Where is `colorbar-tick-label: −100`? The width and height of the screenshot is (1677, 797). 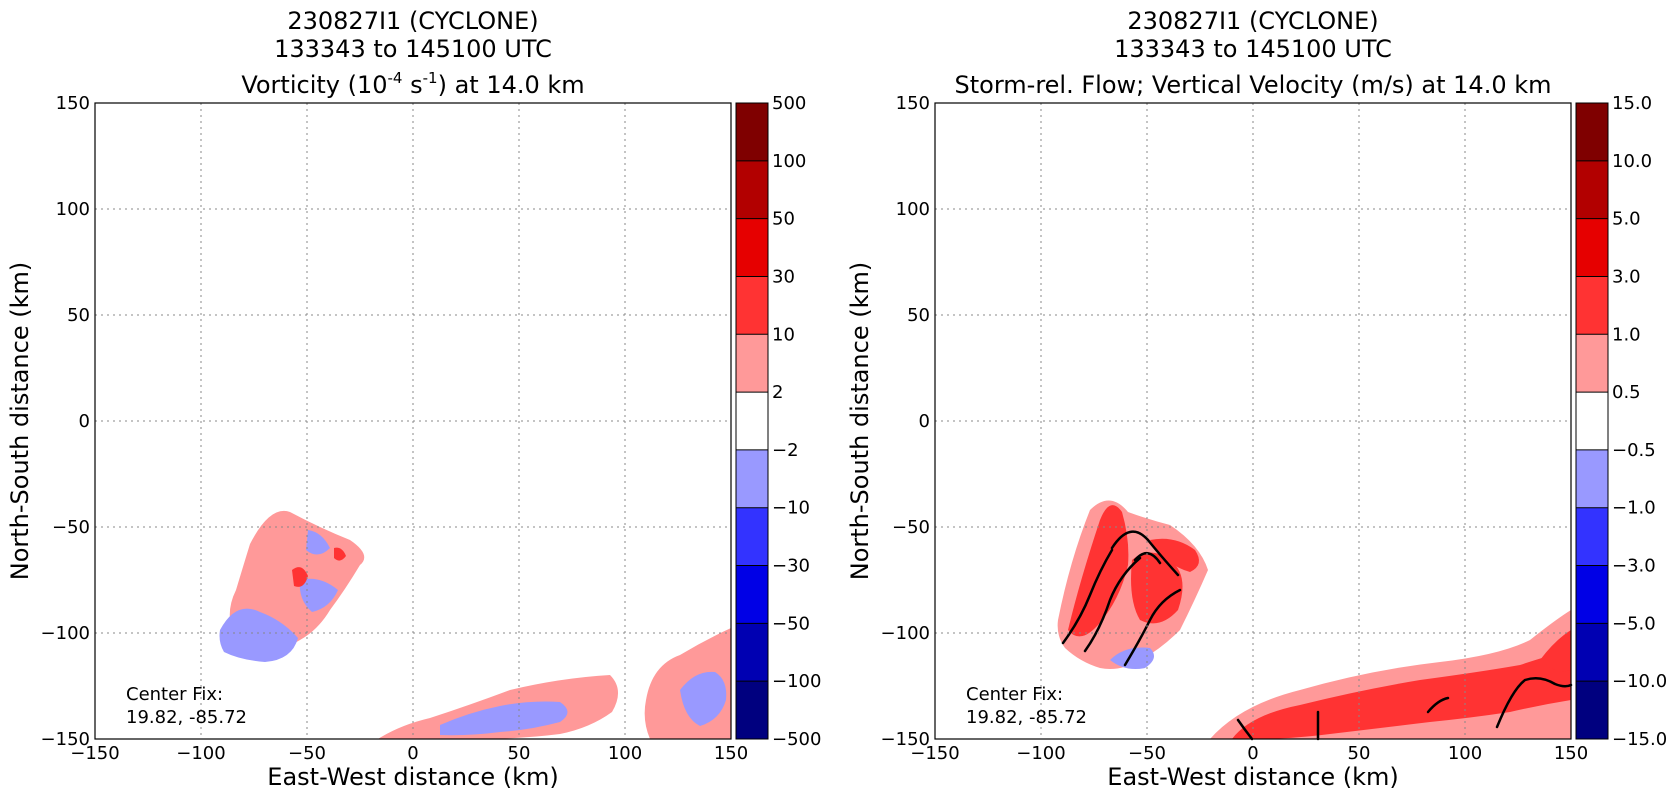 colorbar-tick-label: −100 is located at coordinates (796, 681).